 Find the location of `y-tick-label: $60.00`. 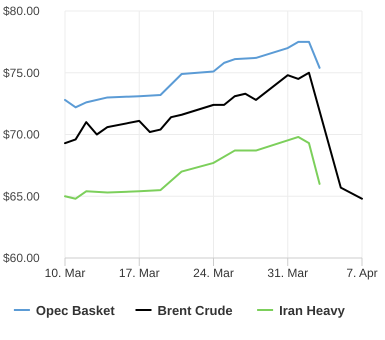

y-tick-label: $60.00 is located at coordinates (21, 258).